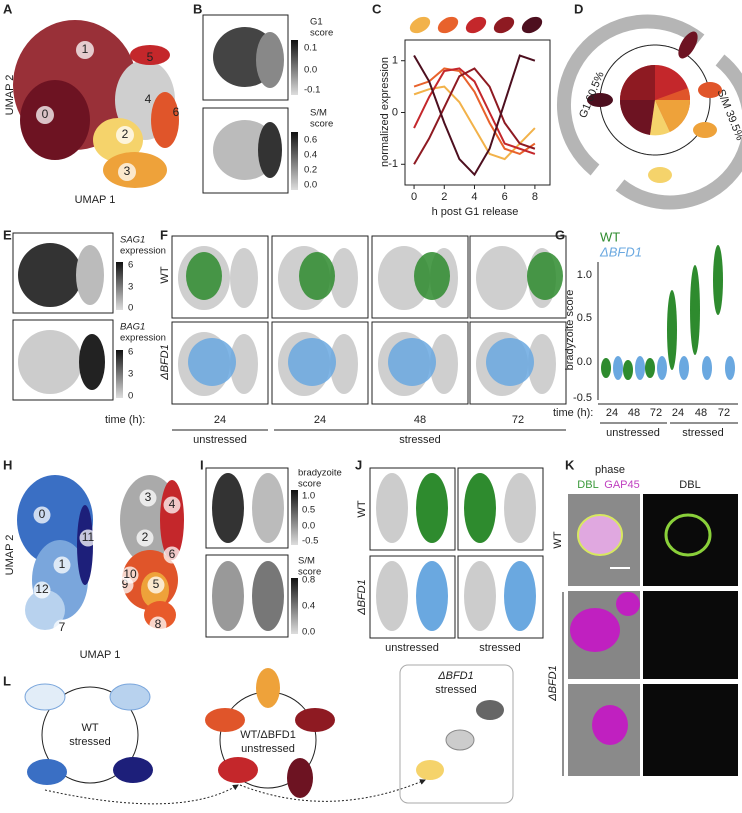 The height and width of the screenshot is (813, 742). I want to click on x-tick-label: 4, so click(474, 197).